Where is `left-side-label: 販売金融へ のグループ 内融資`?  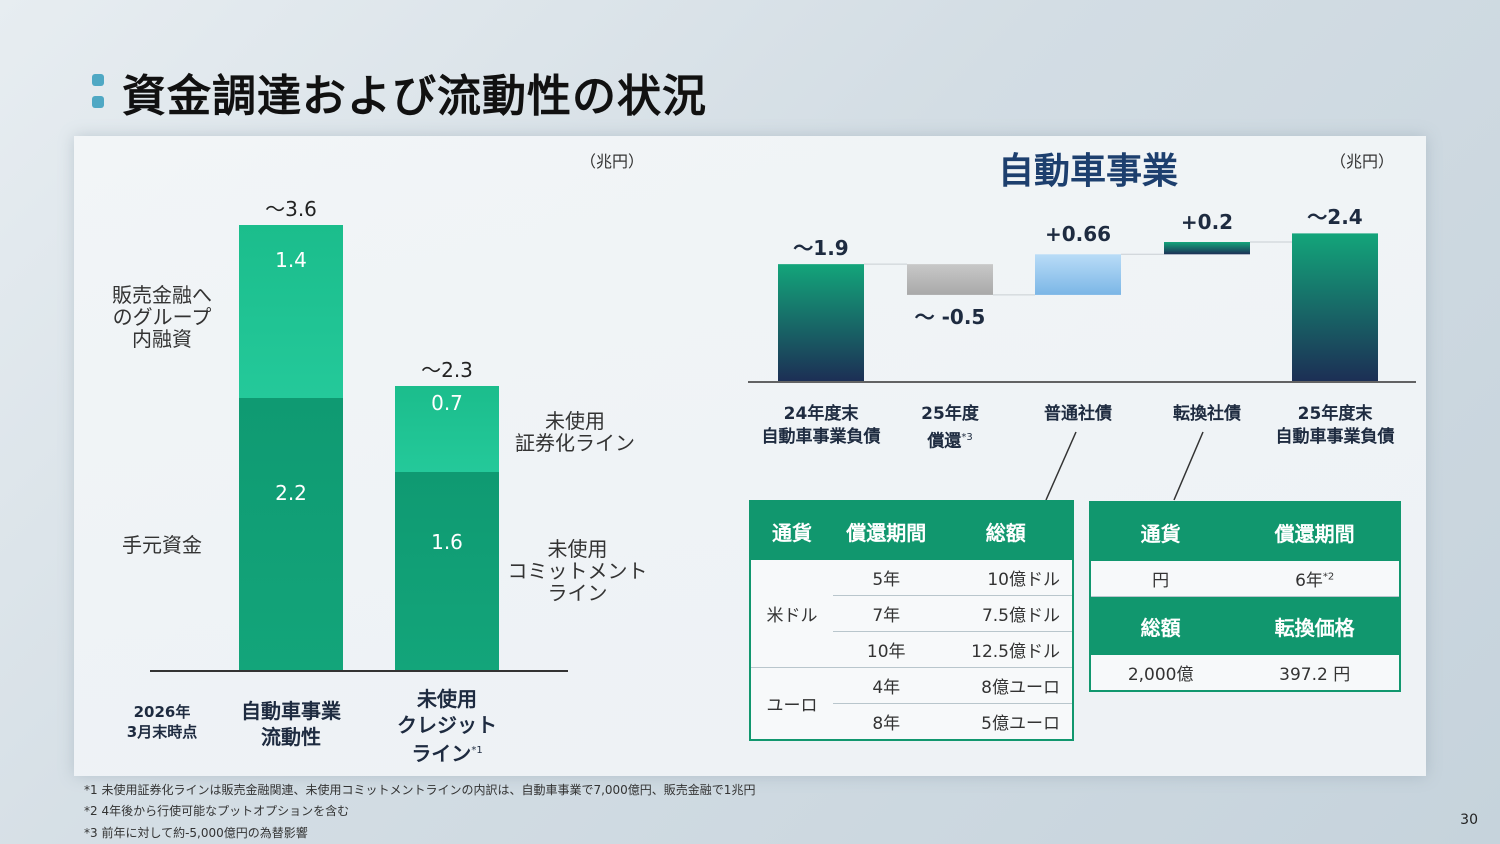 left-side-label: 販売金融へ のグループ 内融資 is located at coordinates (162, 317).